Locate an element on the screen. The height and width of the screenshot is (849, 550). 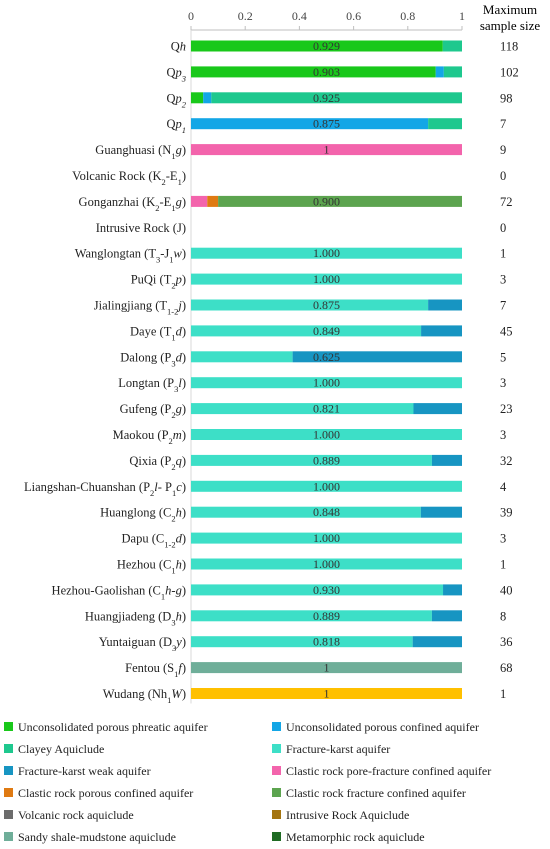
category-label: Maokou (P2m) is located at coordinates (149, 437).